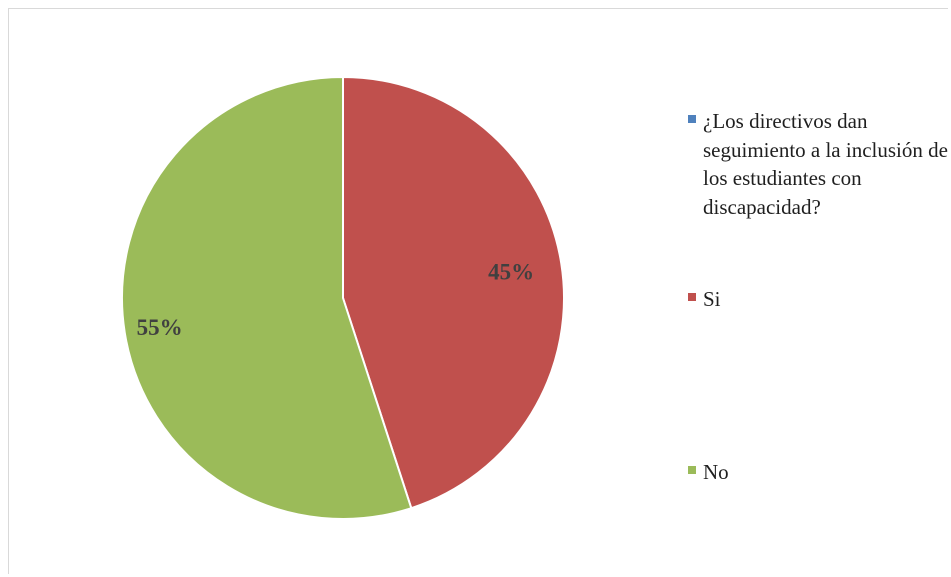 This screenshot has height=577, width=951. What do you see at coordinates (692, 297) in the screenshot?
I see `legend-swatch-si` at bounding box center [692, 297].